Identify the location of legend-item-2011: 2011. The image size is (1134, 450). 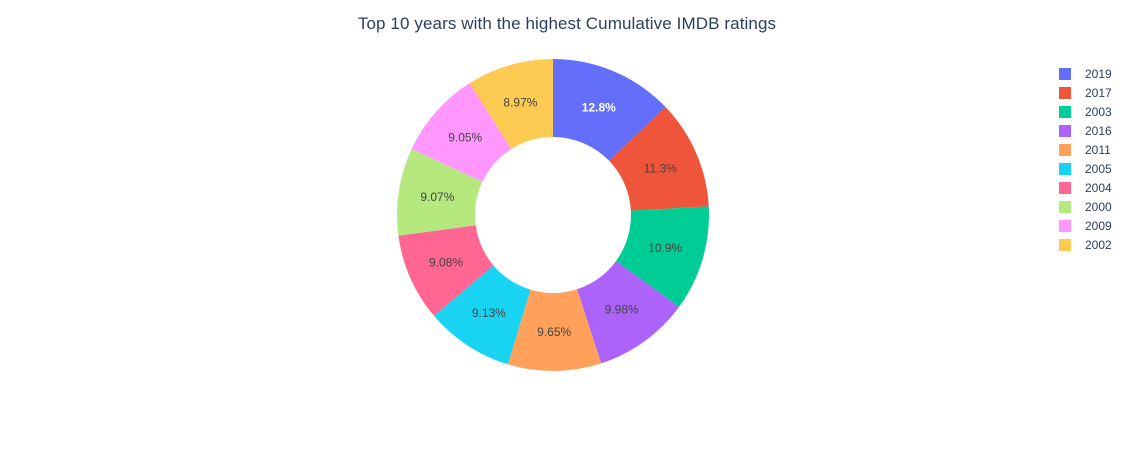
(1085, 150).